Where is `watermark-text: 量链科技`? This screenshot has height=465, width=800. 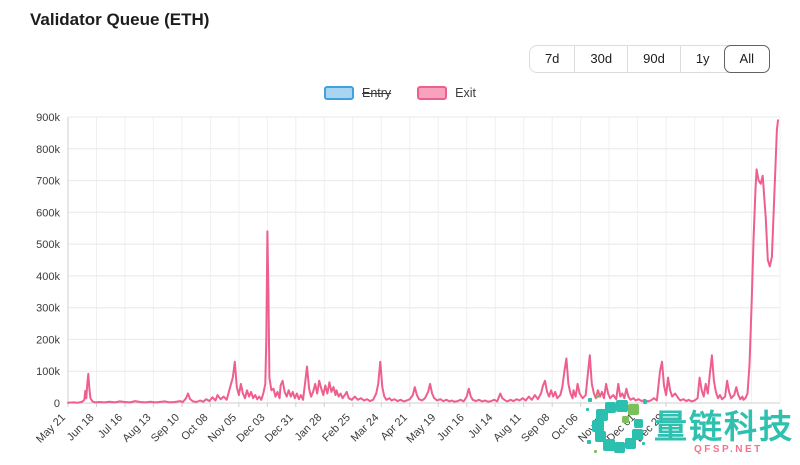 watermark-text: 量链科技 is located at coordinates (724, 426).